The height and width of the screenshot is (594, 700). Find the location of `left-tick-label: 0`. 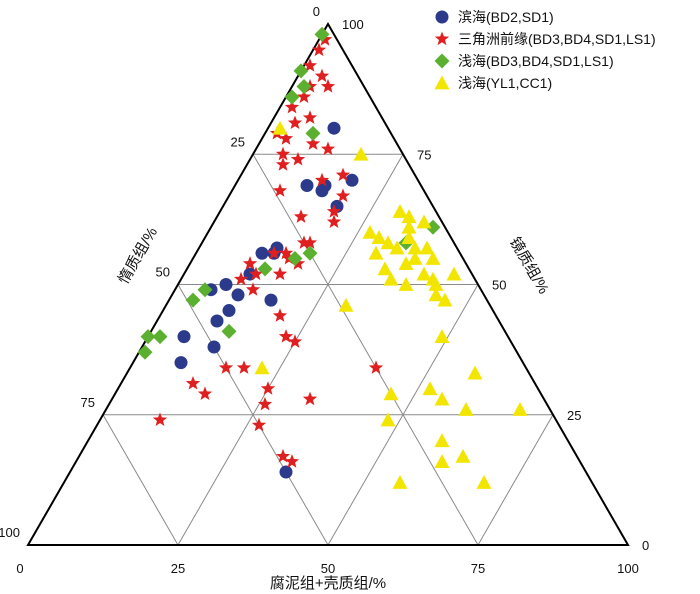

left-tick-label: 0 is located at coordinates (316, 11).